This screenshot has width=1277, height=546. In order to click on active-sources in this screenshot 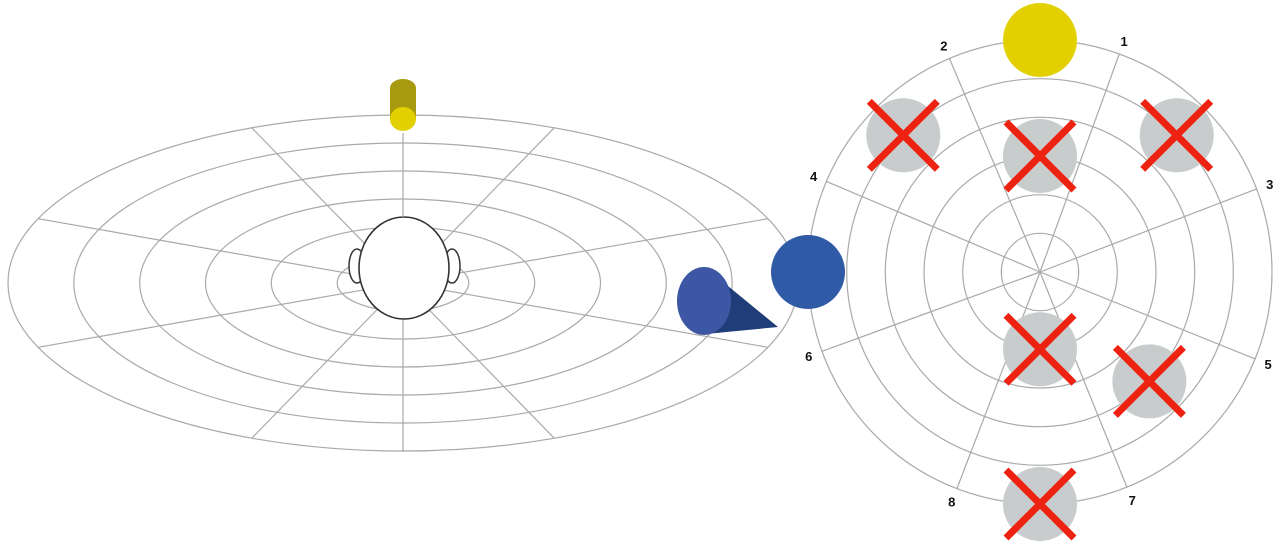, I will do `click(924, 156)`.